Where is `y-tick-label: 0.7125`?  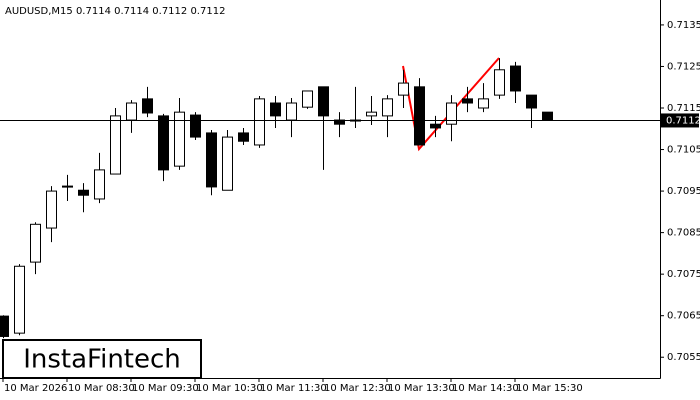 y-tick-label: 0.7125 is located at coordinates (683, 66).